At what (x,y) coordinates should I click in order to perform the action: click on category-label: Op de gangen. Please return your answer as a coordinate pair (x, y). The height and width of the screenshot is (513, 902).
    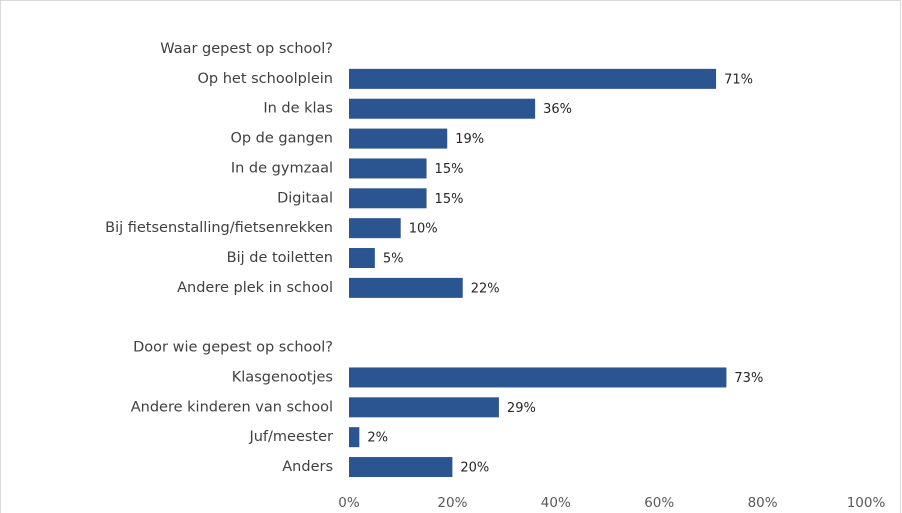
    Looking at the image, I should click on (281, 139).